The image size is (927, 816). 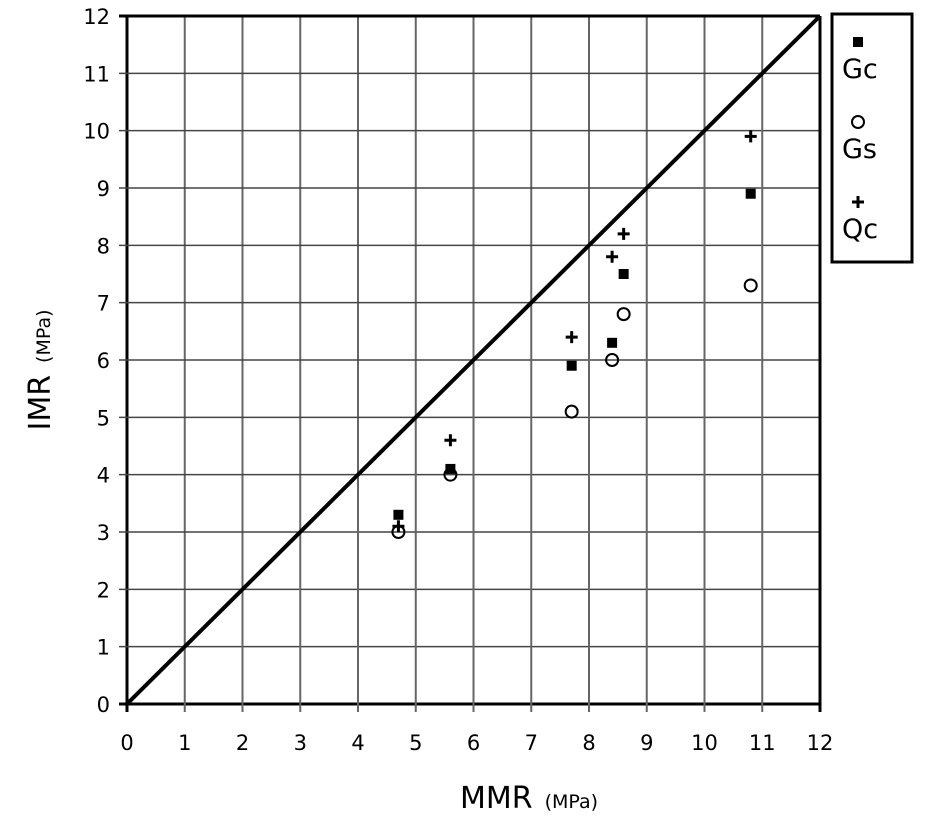 What do you see at coordinates (126, 743) in the screenshot?
I see `x-tick-label: 0` at bounding box center [126, 743].